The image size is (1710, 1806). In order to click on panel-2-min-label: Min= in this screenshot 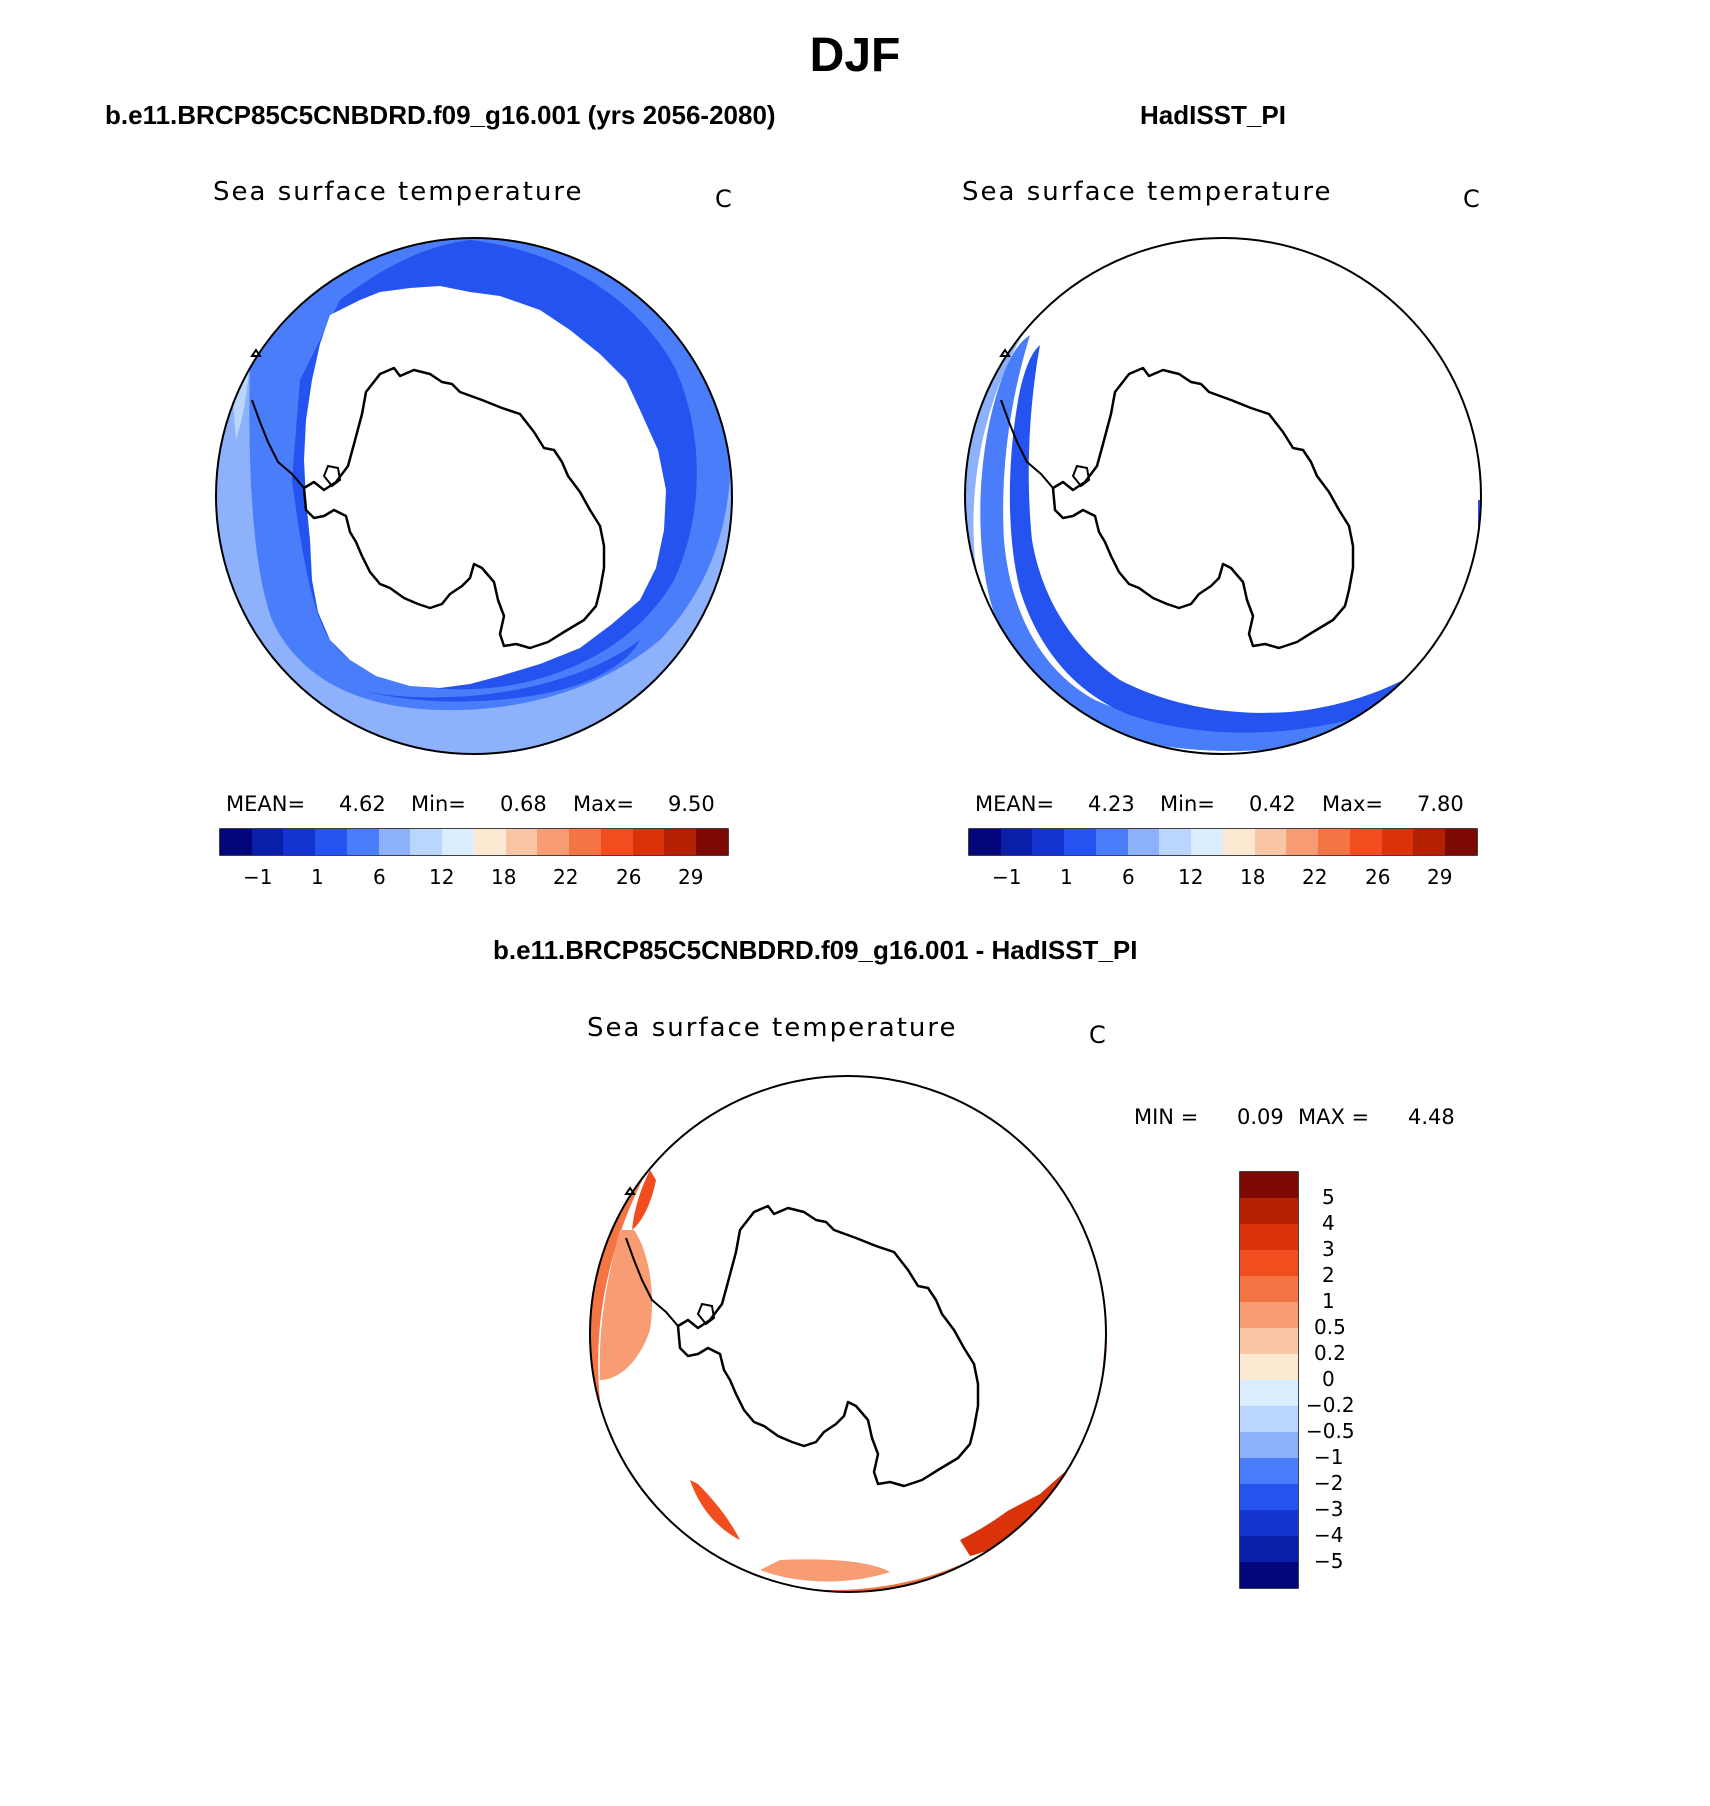, I will do `click(1187, 804)`.